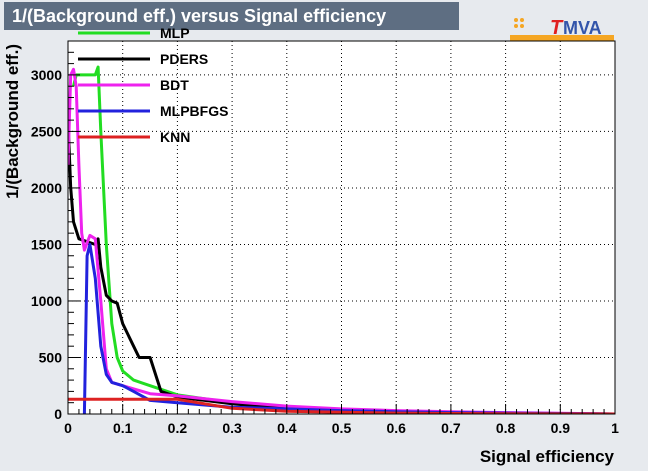 The image size is (648, 471). I want to click on y-tick-label: 0, so click(58, 414).